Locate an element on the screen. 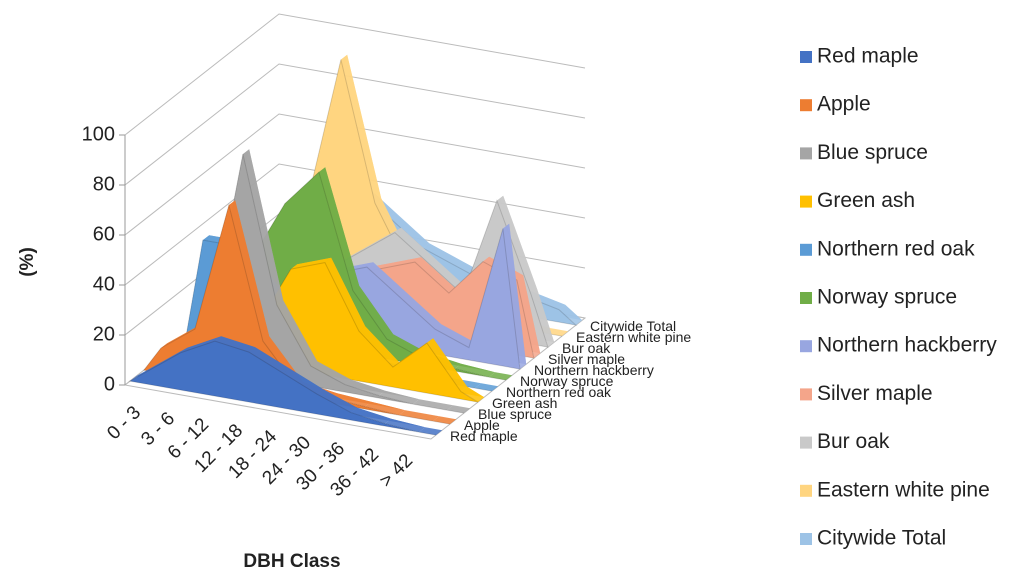  area is located at coordinates (282, 388).